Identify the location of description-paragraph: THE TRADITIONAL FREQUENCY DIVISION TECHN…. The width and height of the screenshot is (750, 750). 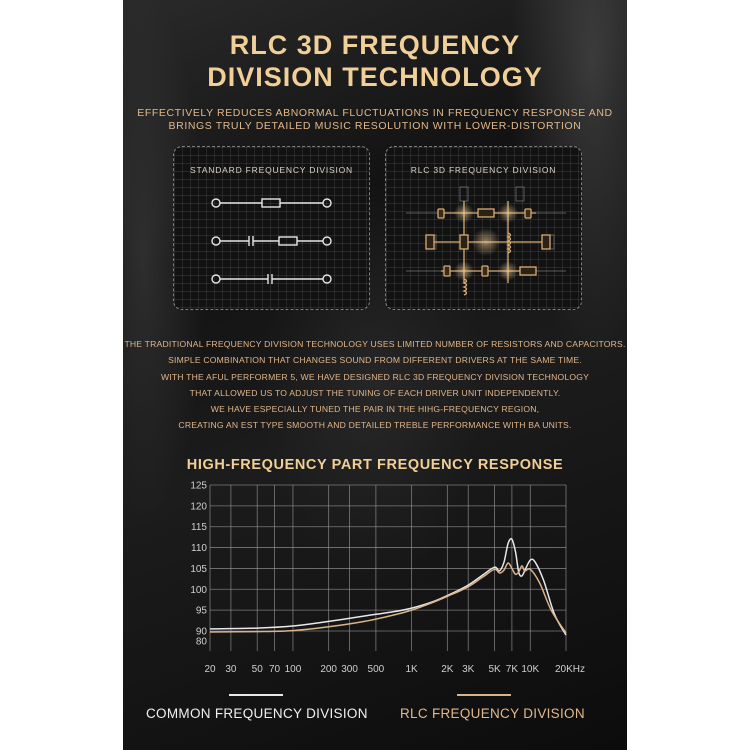
(375, 385).